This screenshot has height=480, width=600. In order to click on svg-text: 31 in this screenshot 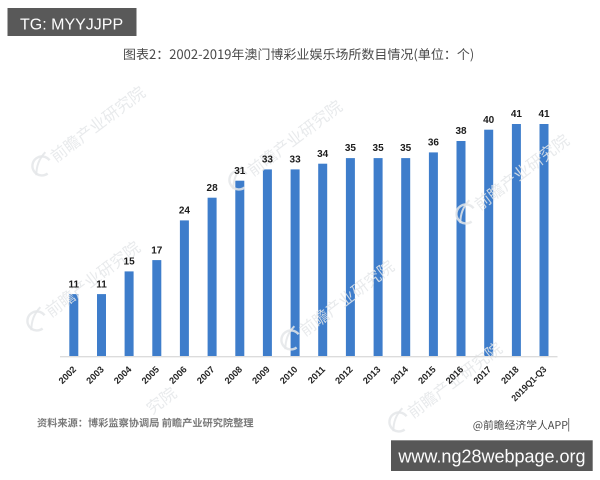, I will do `click(240, 171)`.